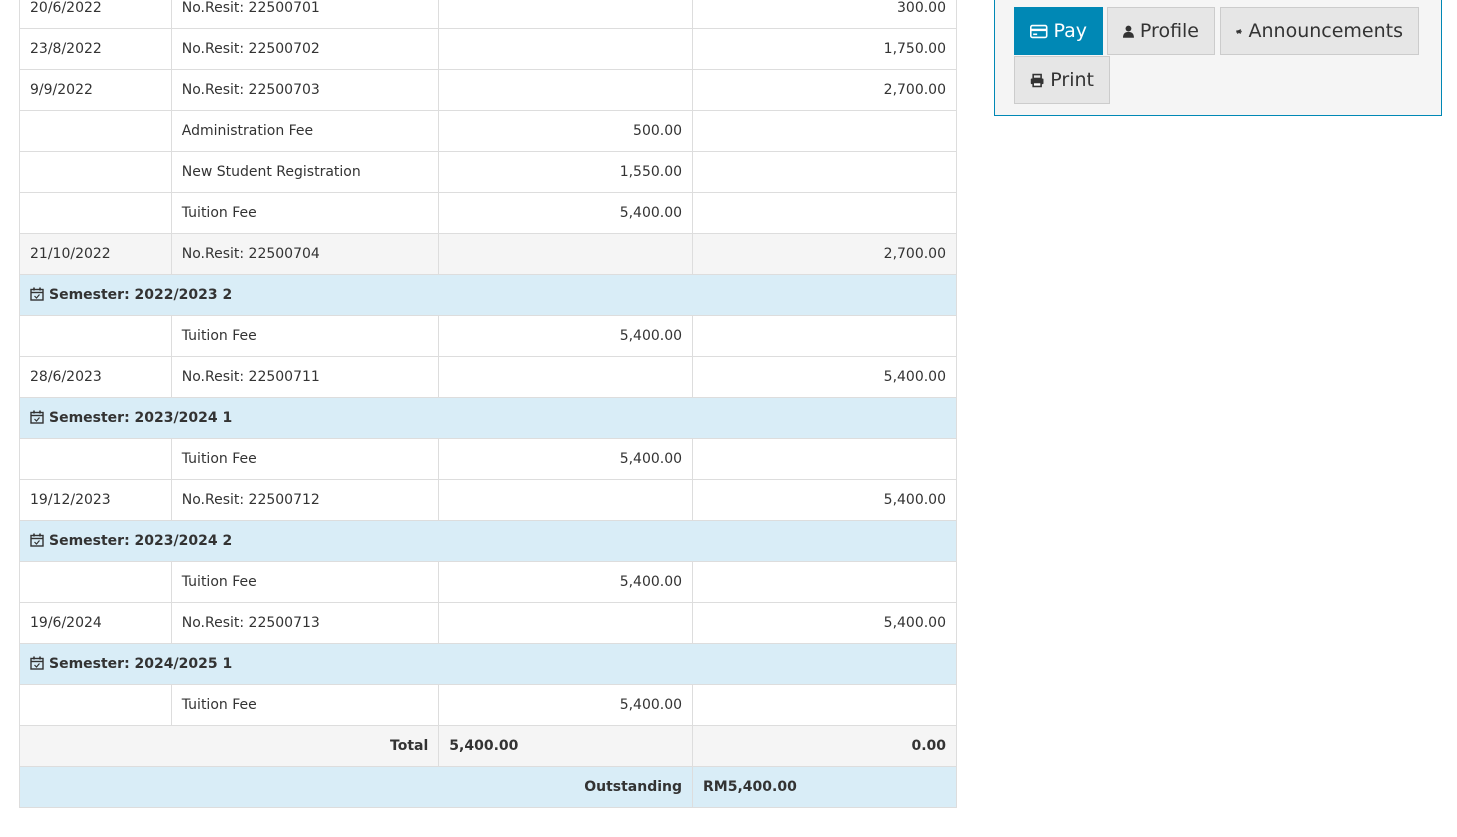  What do you see at coordinates (1062, 80) in the screenshot?
I see `print-button: Print` at bounding box center [1062, 80].